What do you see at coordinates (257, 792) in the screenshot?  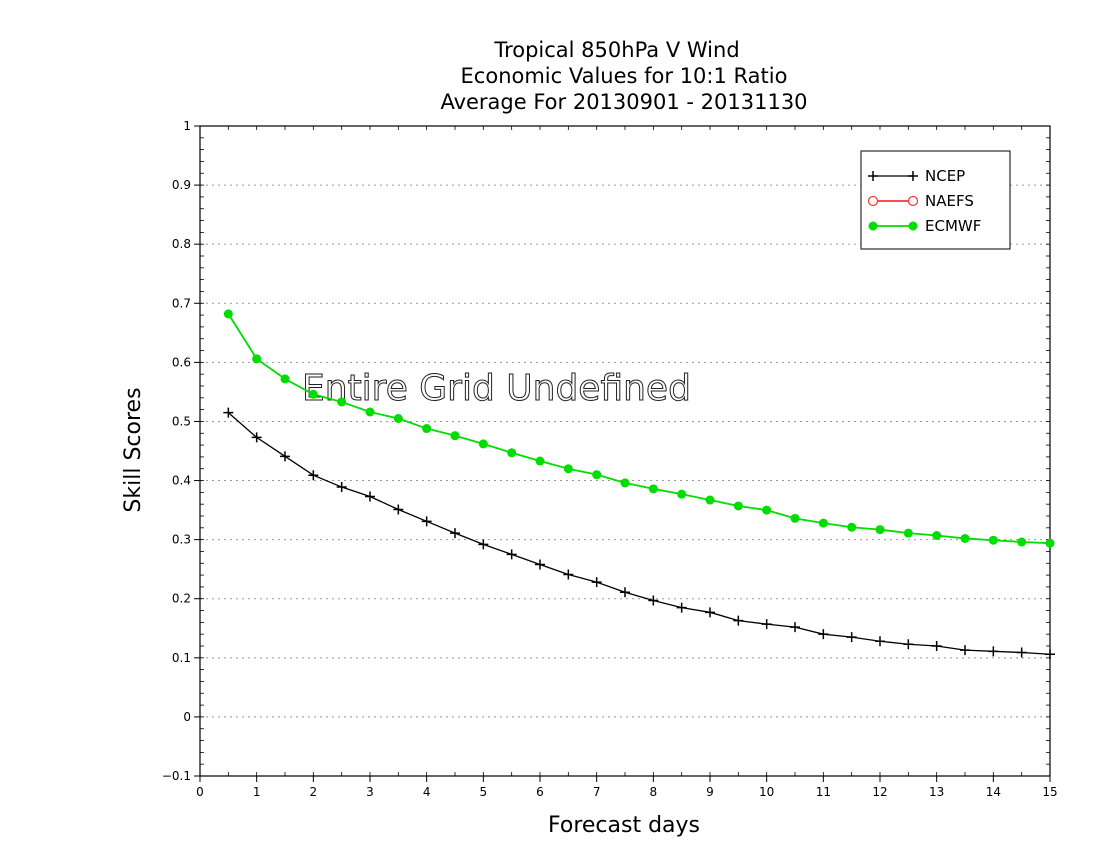 I see `x-tick-label: 1` at bounding box center [257, 792].